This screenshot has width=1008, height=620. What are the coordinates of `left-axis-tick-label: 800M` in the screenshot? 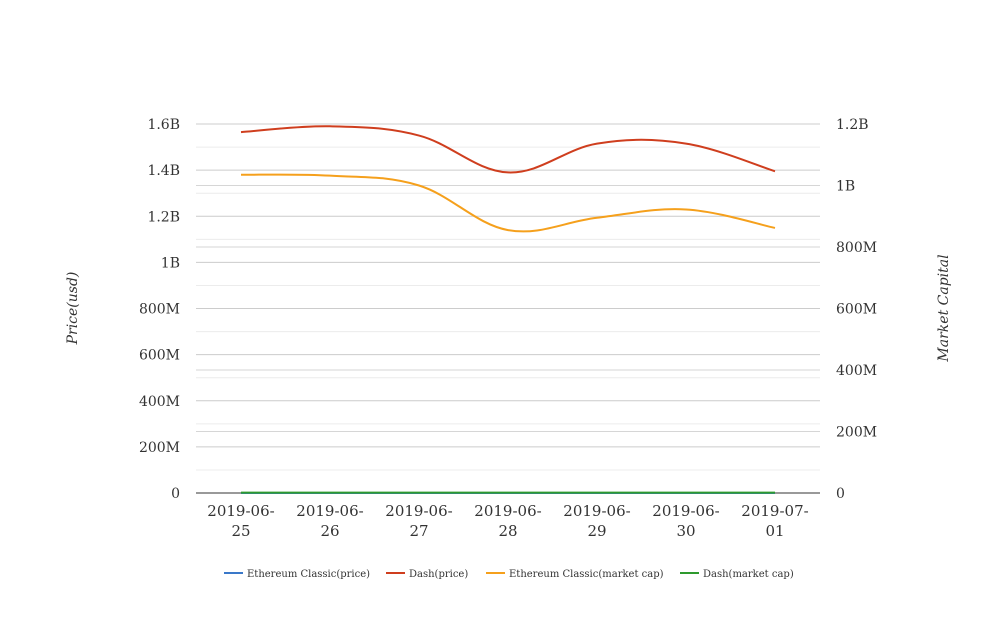 It's located at (159, 310).